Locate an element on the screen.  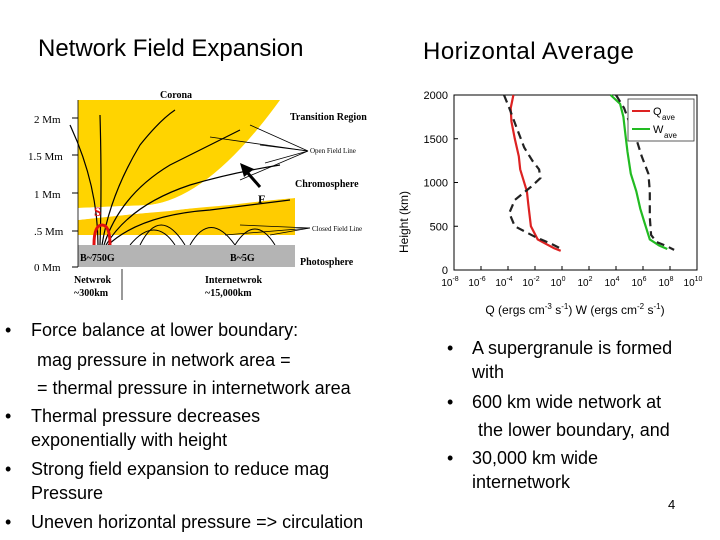
corona-label: Corona is located at coordinates (176, 95).